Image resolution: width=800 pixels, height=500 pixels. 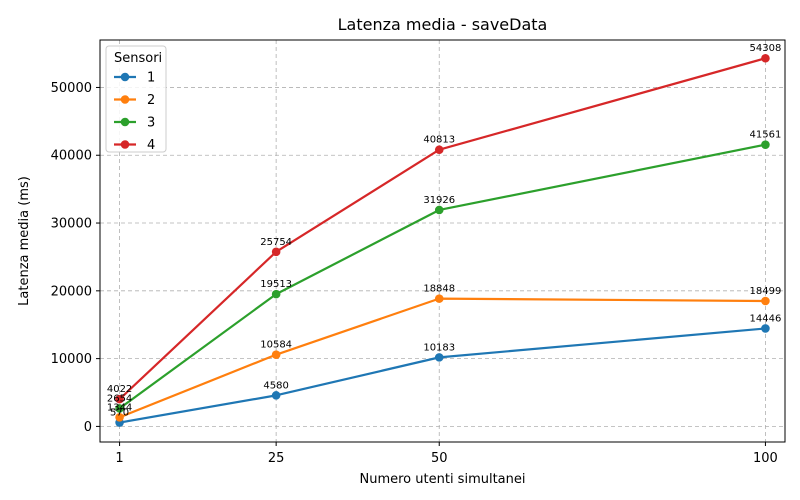 What do you see at coordinates (71, 291) in the screenshot?
I see `y-tick-label: 20000` at bounding box center [71, 291].